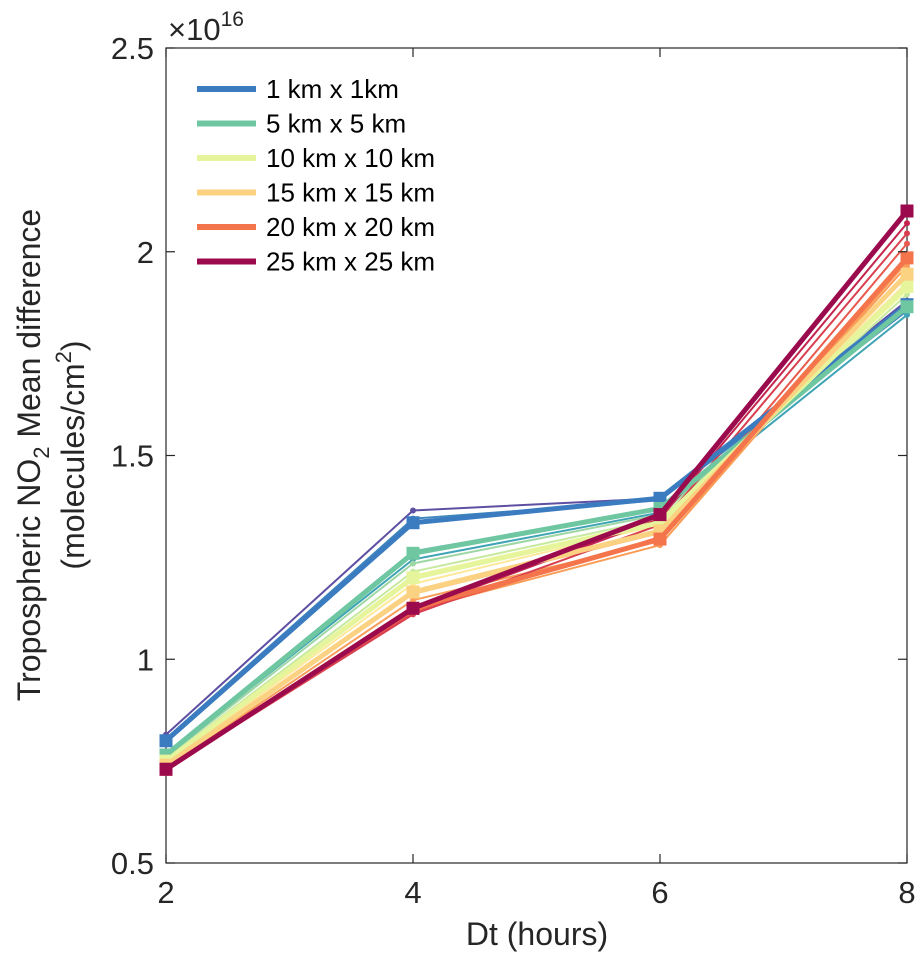 Image resolution: width=923 pixels, height=959 pixels. Describe the element at coordinates (145, 659) in the screenshot. I see `y-tick-label: 1` at that location.